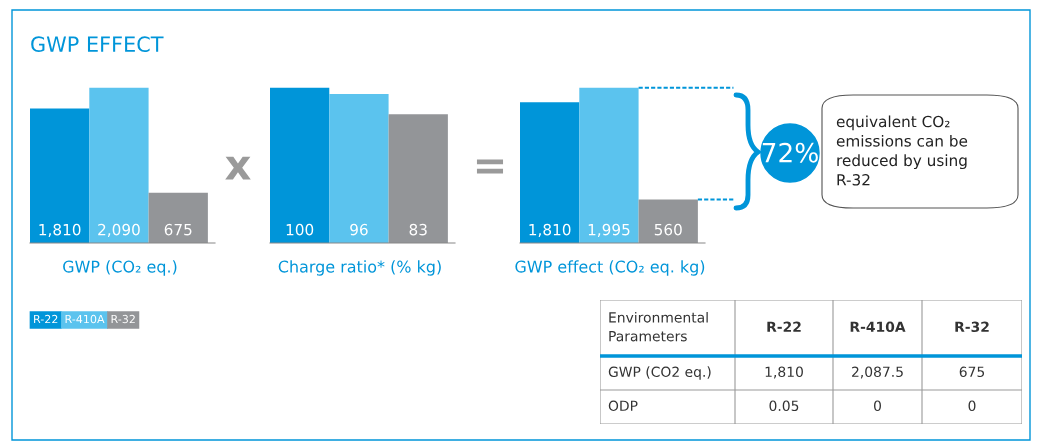  What do you see at coordinates (972, 372) in the screenshot?
I see `text: 675` at bounding box center [972, 372].